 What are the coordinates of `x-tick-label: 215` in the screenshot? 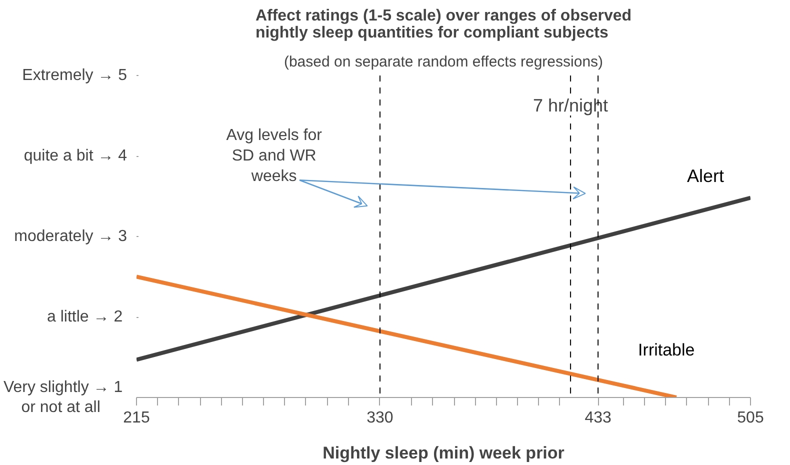 It's located at (136, 418).